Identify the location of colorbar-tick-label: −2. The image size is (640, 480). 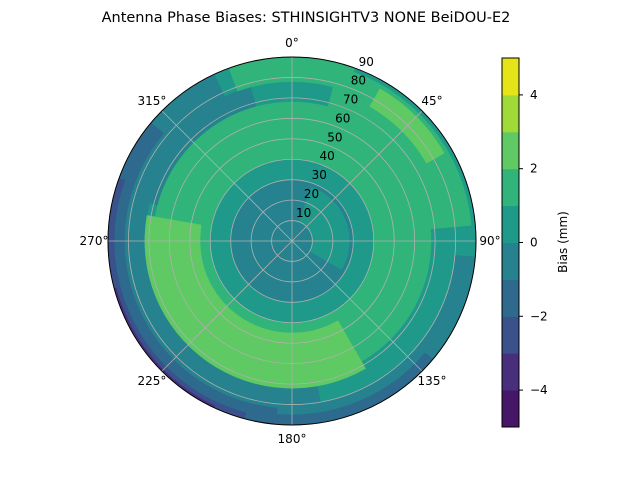
(539, 316).